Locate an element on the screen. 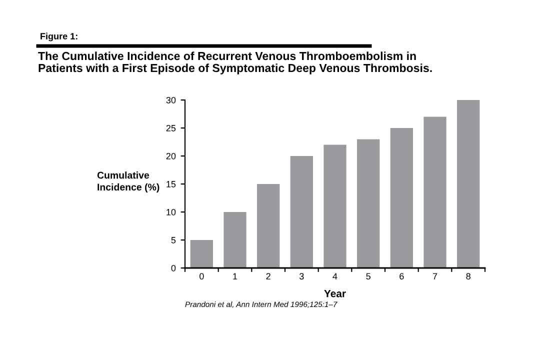 This screenshot has width=550, height=350. y-tick-label: 15 is located at coordinates (171, 184).